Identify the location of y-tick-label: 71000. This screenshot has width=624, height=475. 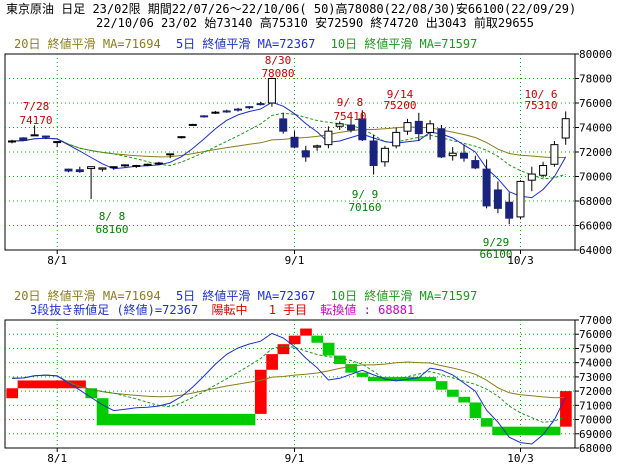
(595, 405).